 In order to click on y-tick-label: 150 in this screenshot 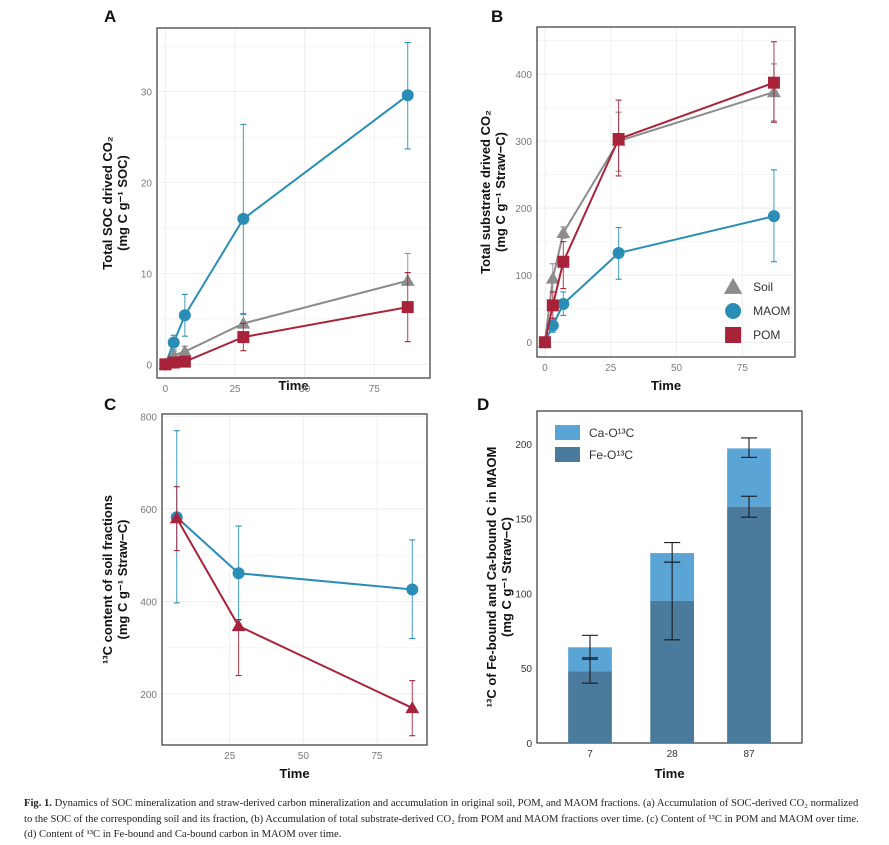, I will do `click(523, 520)`.